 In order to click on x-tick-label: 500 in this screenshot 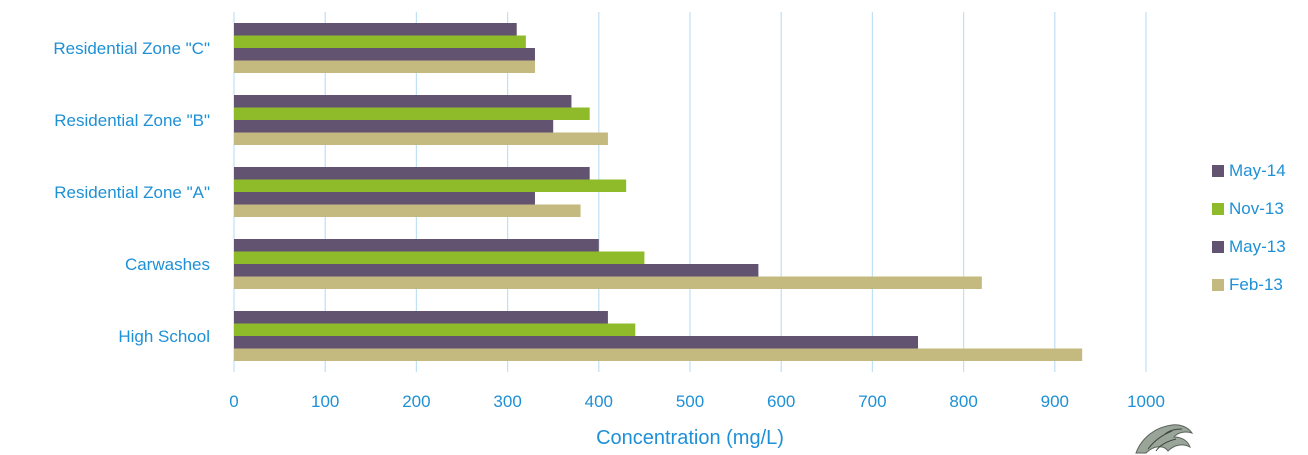, I will do `click(690, 401)`.